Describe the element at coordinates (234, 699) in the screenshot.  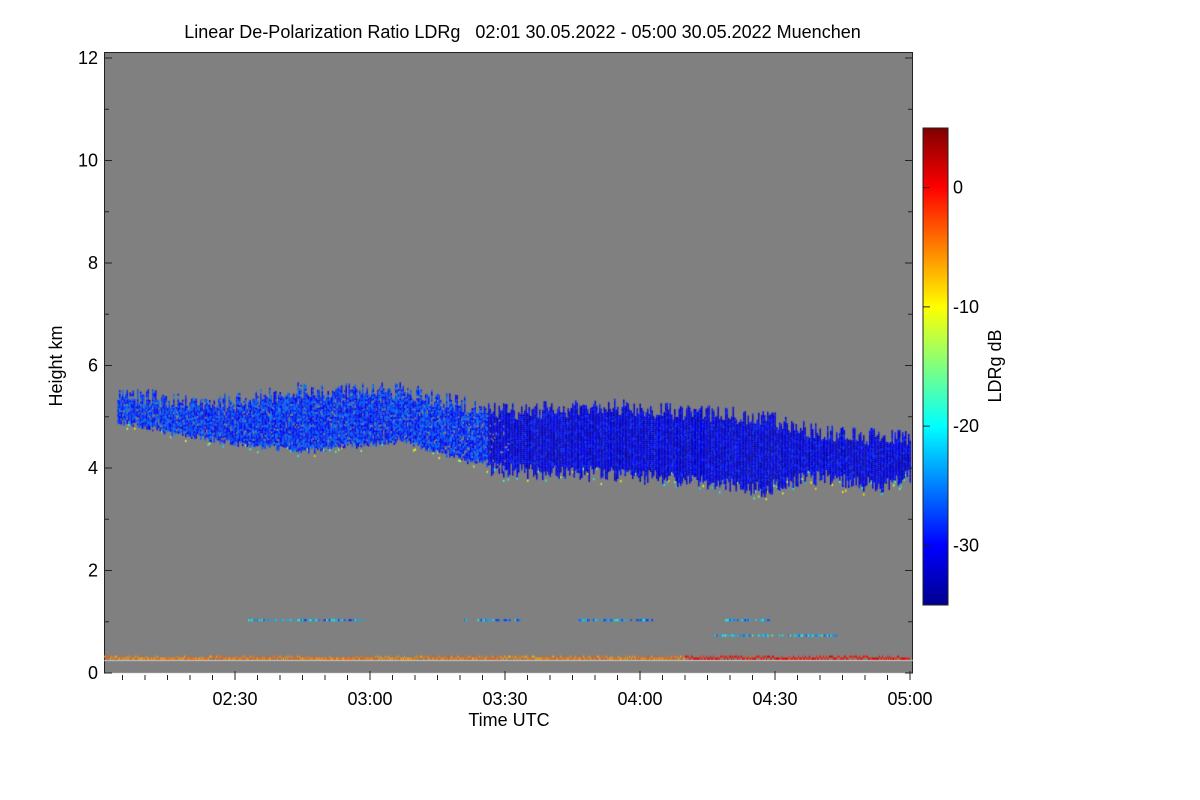
I see `x-tick-label: 02:30` at that location.